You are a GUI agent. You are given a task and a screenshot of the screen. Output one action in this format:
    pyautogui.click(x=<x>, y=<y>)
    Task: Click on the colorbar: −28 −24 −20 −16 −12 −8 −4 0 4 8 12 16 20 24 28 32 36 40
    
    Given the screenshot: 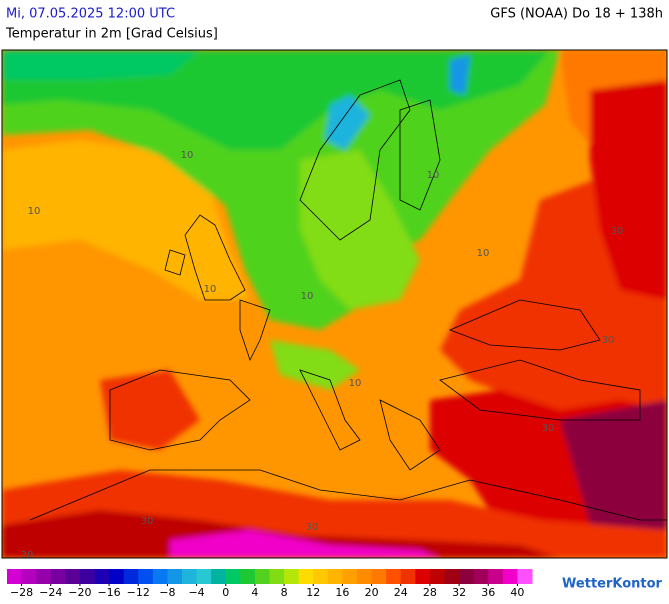 What is the action you would take?
    pyautogui.click(x=270, y=584)
    